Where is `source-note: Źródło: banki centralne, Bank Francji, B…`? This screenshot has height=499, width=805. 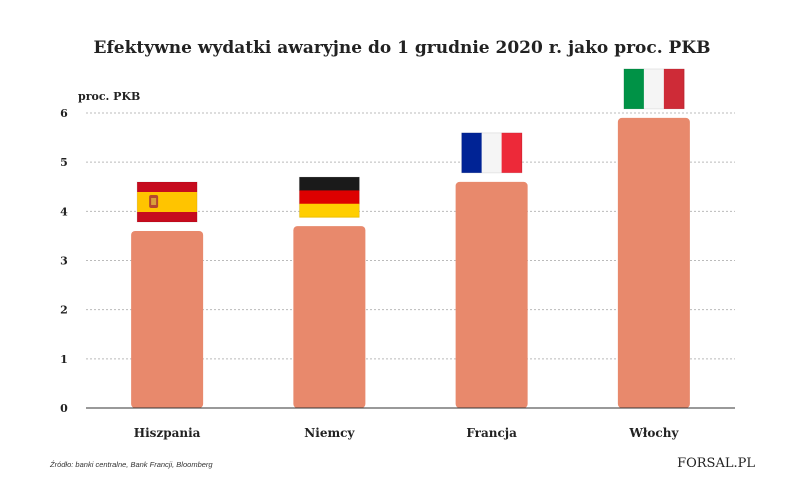 source-note: Źródło: banki centralne, Bank Francji, B… is located at coordinates (131, 464).